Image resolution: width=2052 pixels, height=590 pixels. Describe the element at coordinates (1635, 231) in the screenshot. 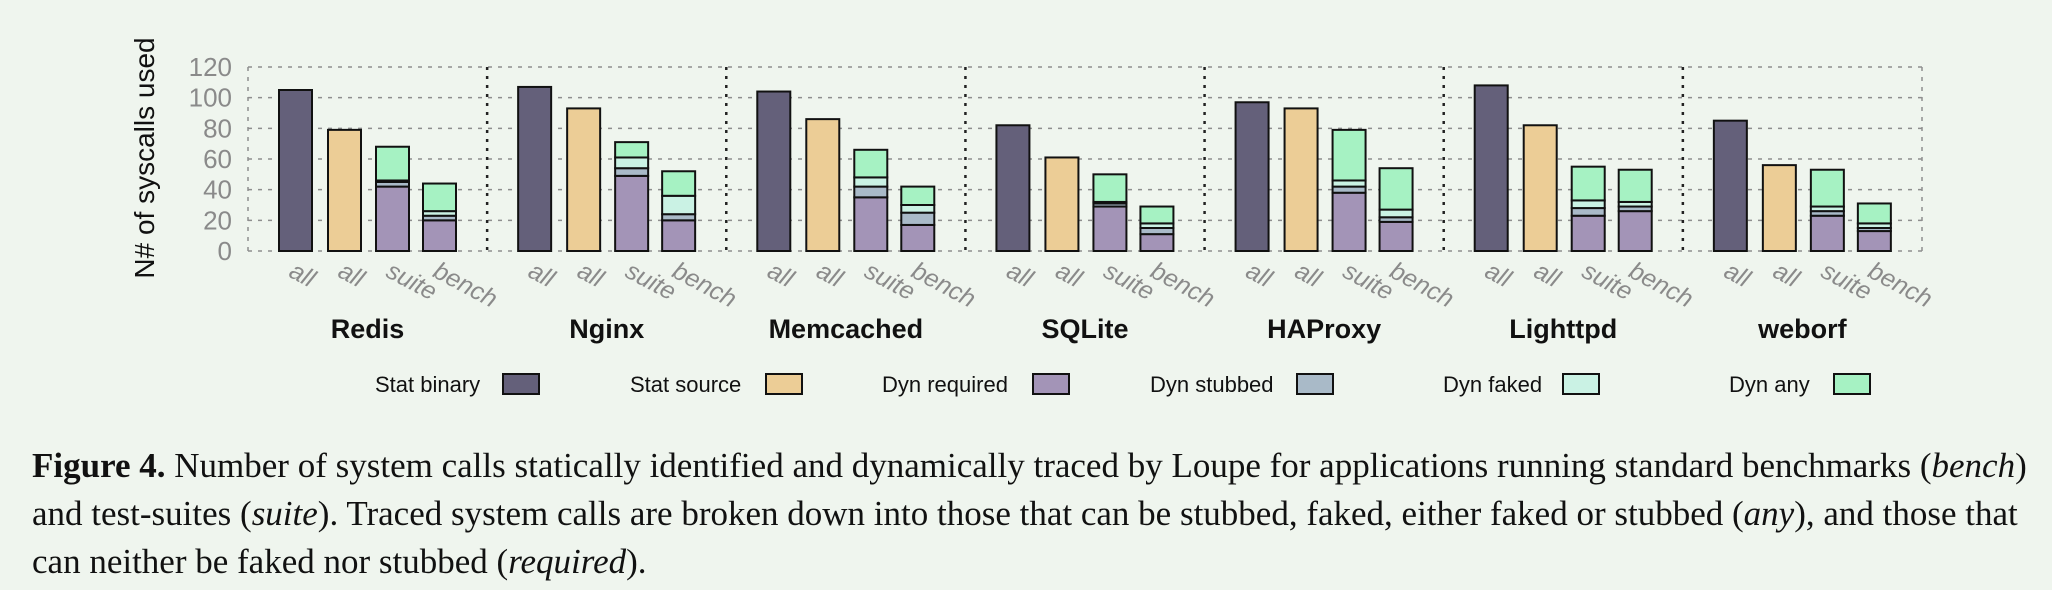

I see `lighttpd-bench-required-segment` at that location.